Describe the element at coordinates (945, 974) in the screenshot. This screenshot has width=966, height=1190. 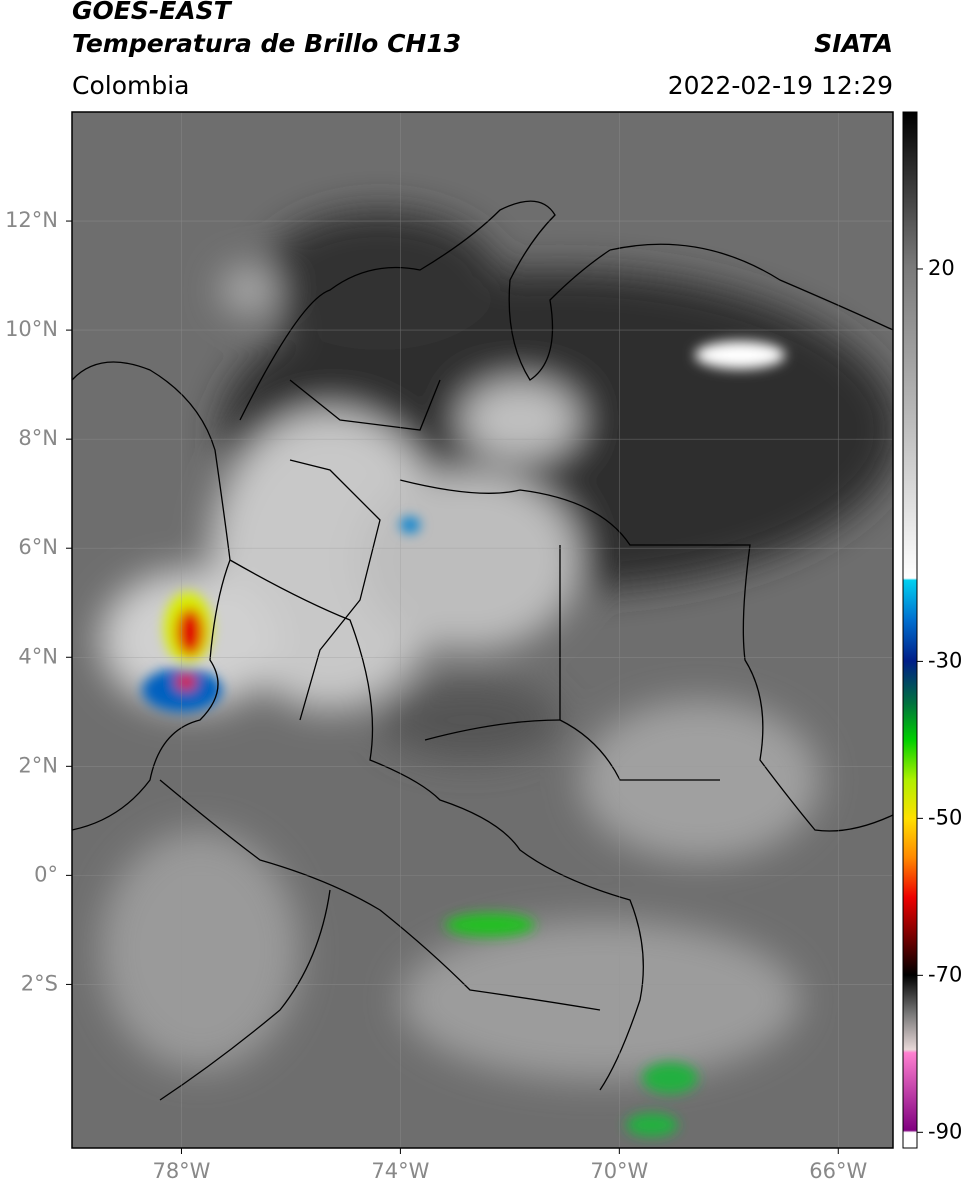
I see `colorbar-tick-label: -70` at that location.